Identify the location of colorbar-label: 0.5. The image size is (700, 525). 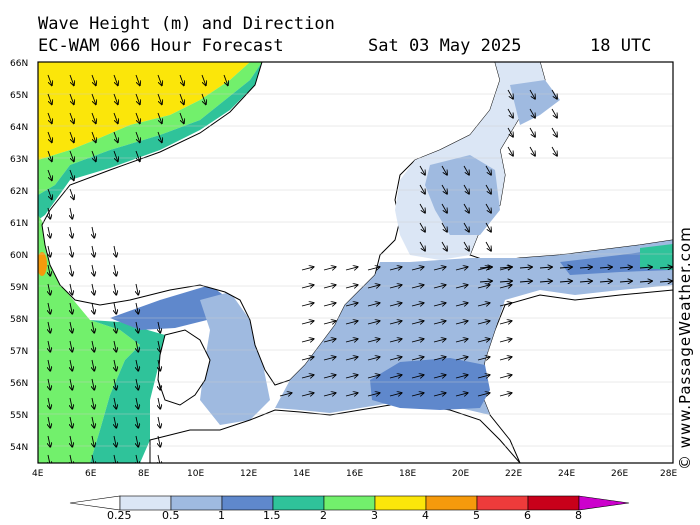
(171, 515).